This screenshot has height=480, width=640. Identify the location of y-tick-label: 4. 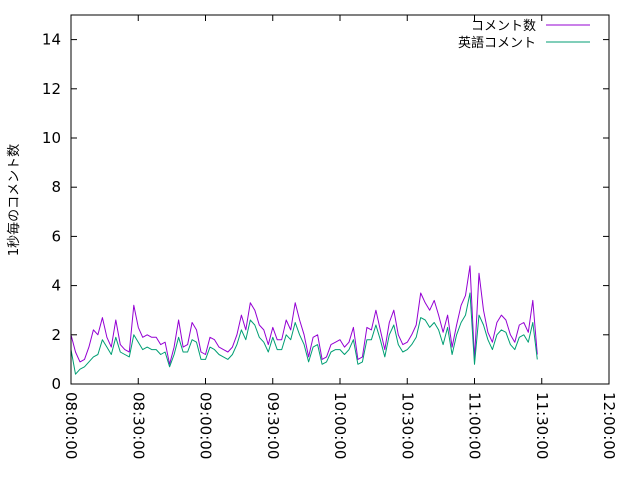
(56, 286).